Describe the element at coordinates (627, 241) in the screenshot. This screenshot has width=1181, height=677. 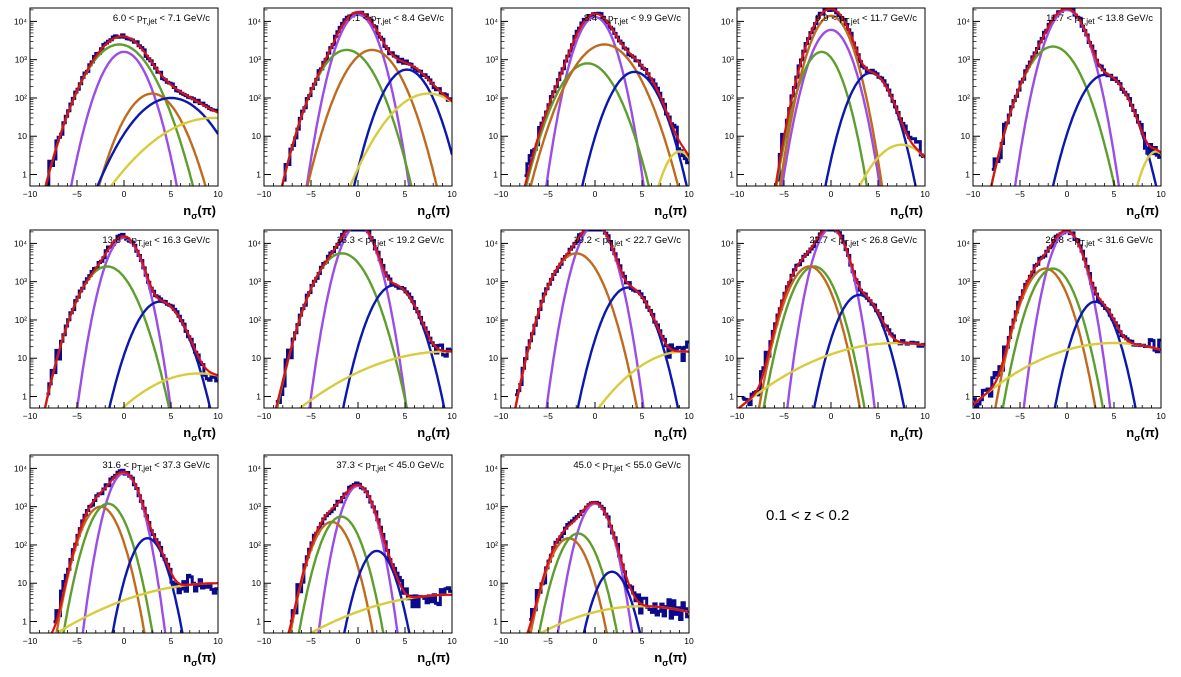
I see `panel-title: 19.2 < pT,jet < 22.7 GeV/c` at that location.